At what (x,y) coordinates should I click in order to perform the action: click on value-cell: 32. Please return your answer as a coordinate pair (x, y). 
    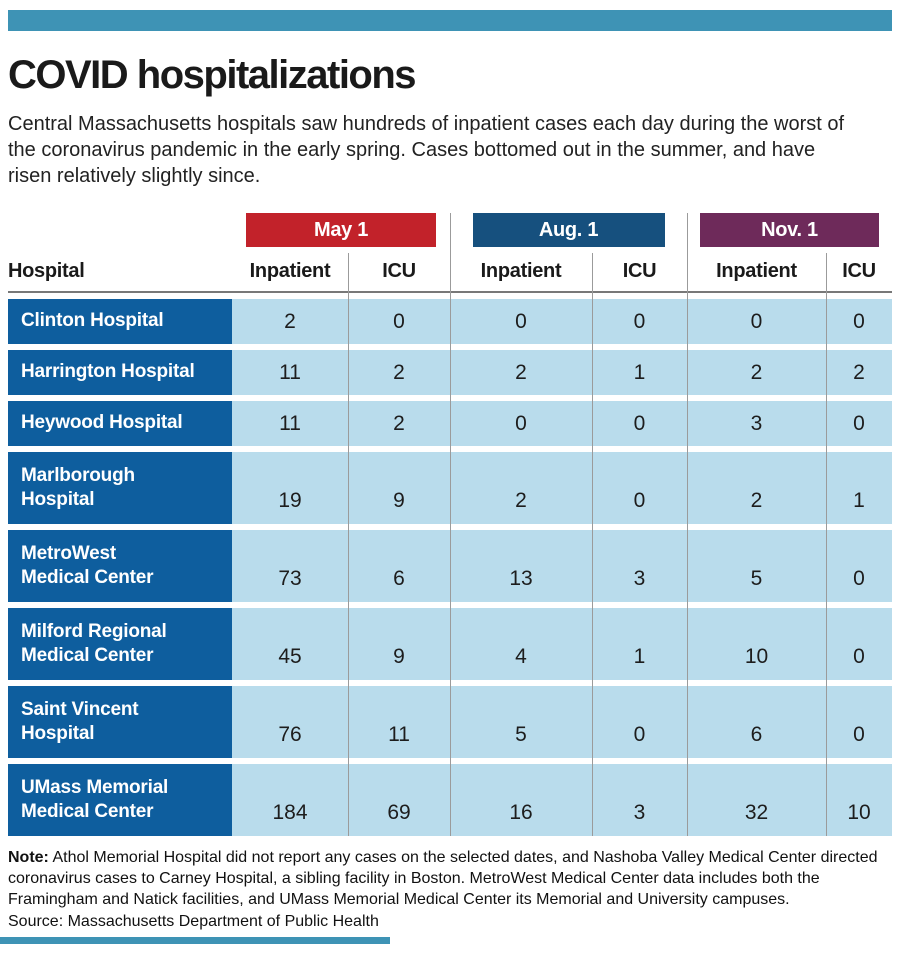
    Looking at the image, I should click on (756, 800).